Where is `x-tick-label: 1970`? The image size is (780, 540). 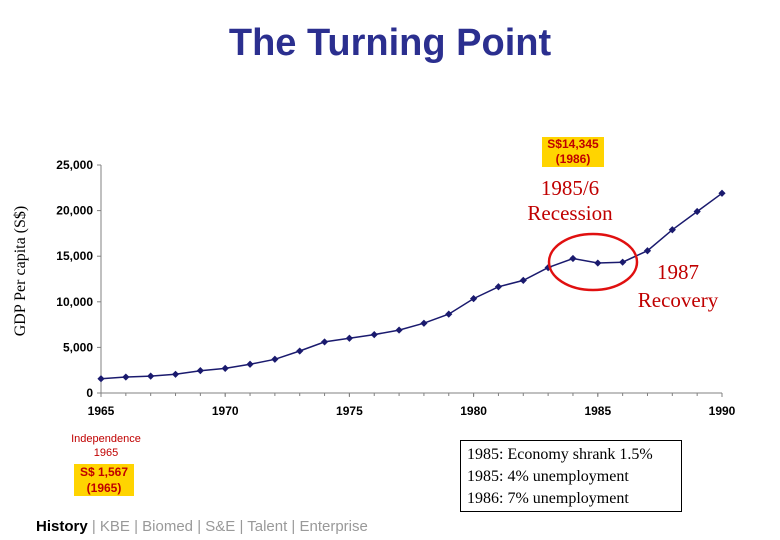
x-tick-label: 1970 is located at coordinates (225, 411).